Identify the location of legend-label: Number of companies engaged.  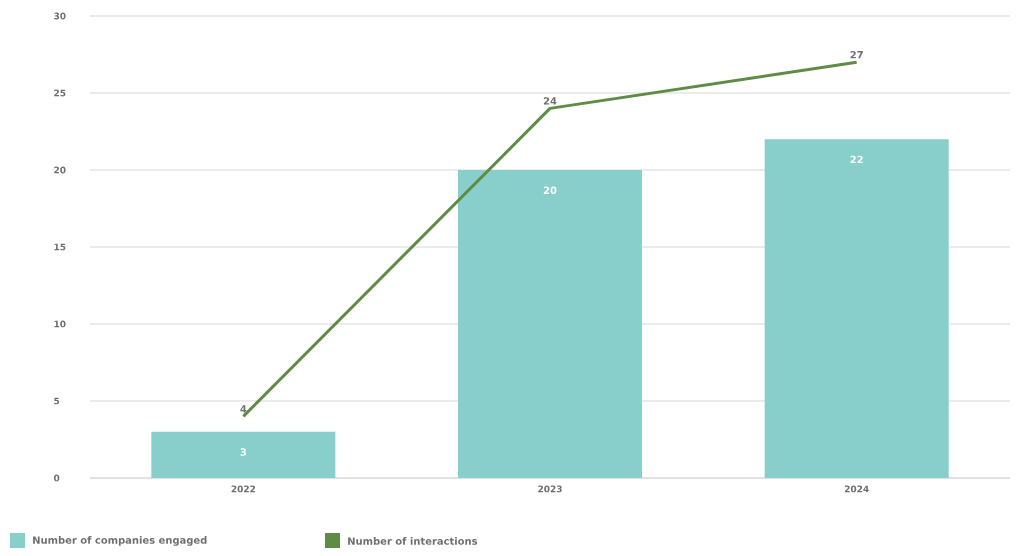
(120, 541).